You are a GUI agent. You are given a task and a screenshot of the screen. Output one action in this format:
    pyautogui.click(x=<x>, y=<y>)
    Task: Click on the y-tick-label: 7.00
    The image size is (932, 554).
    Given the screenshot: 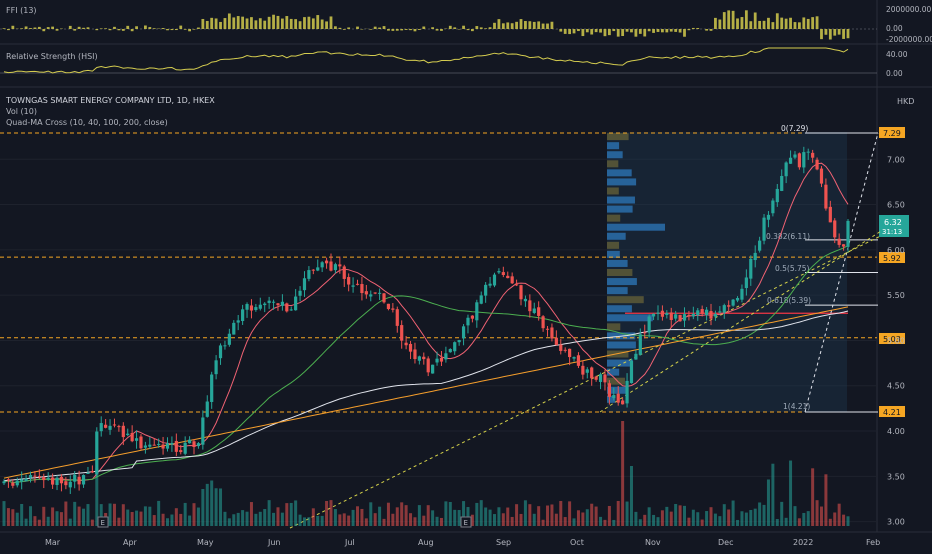 What is the action you would take?
    pyautogui.click(x=896, y=159)
    